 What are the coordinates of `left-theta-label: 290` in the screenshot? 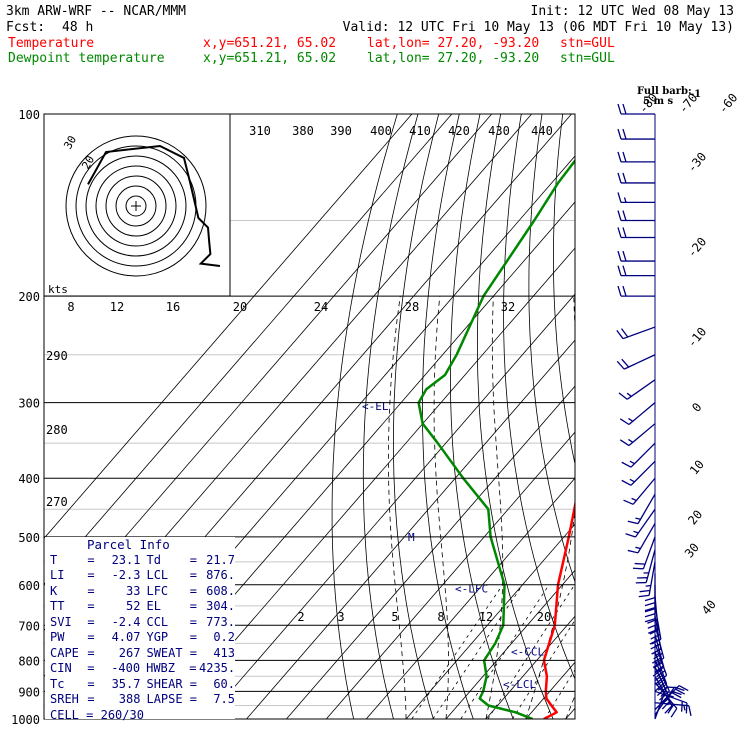 It's located at (57, 356).